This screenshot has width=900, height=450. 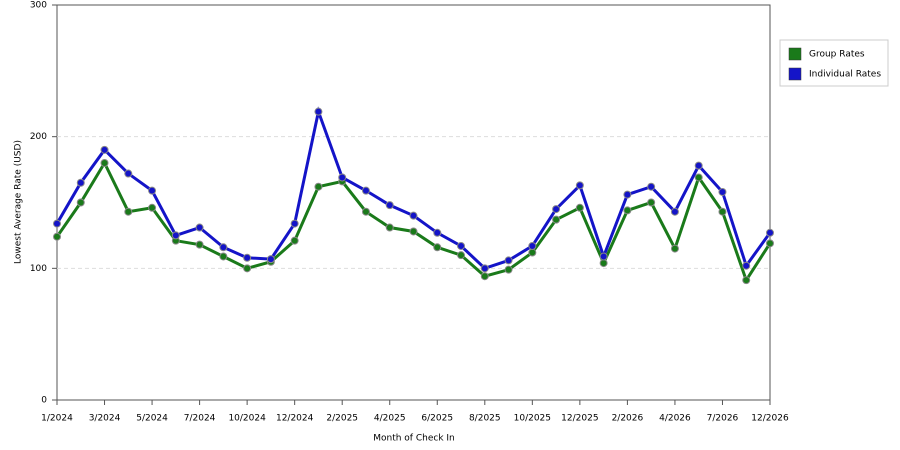 I want to click on x-axis-title: Month of Check In, so click(x=414, y=439).